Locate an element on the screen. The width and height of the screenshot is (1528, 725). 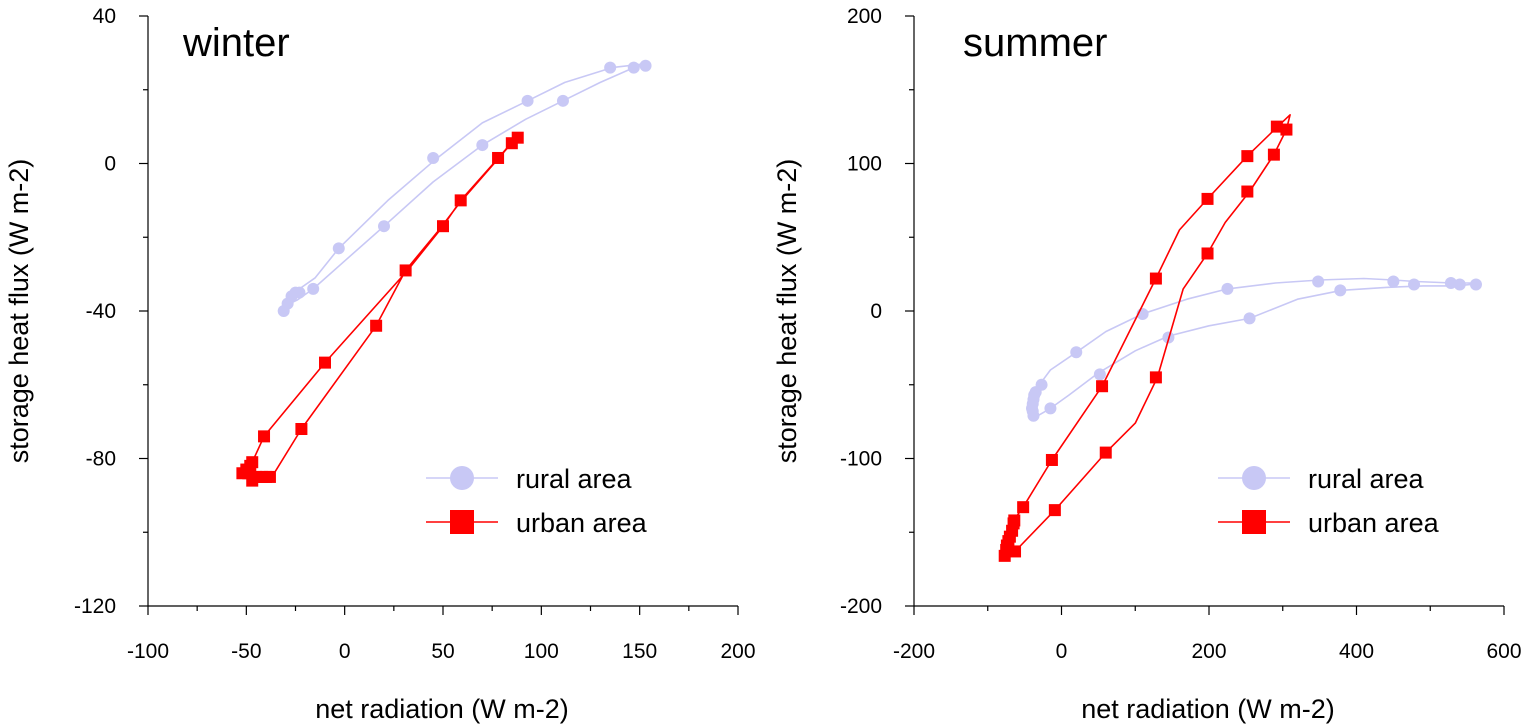
y-tick-label: 100 is located at coordinates (864, 164).